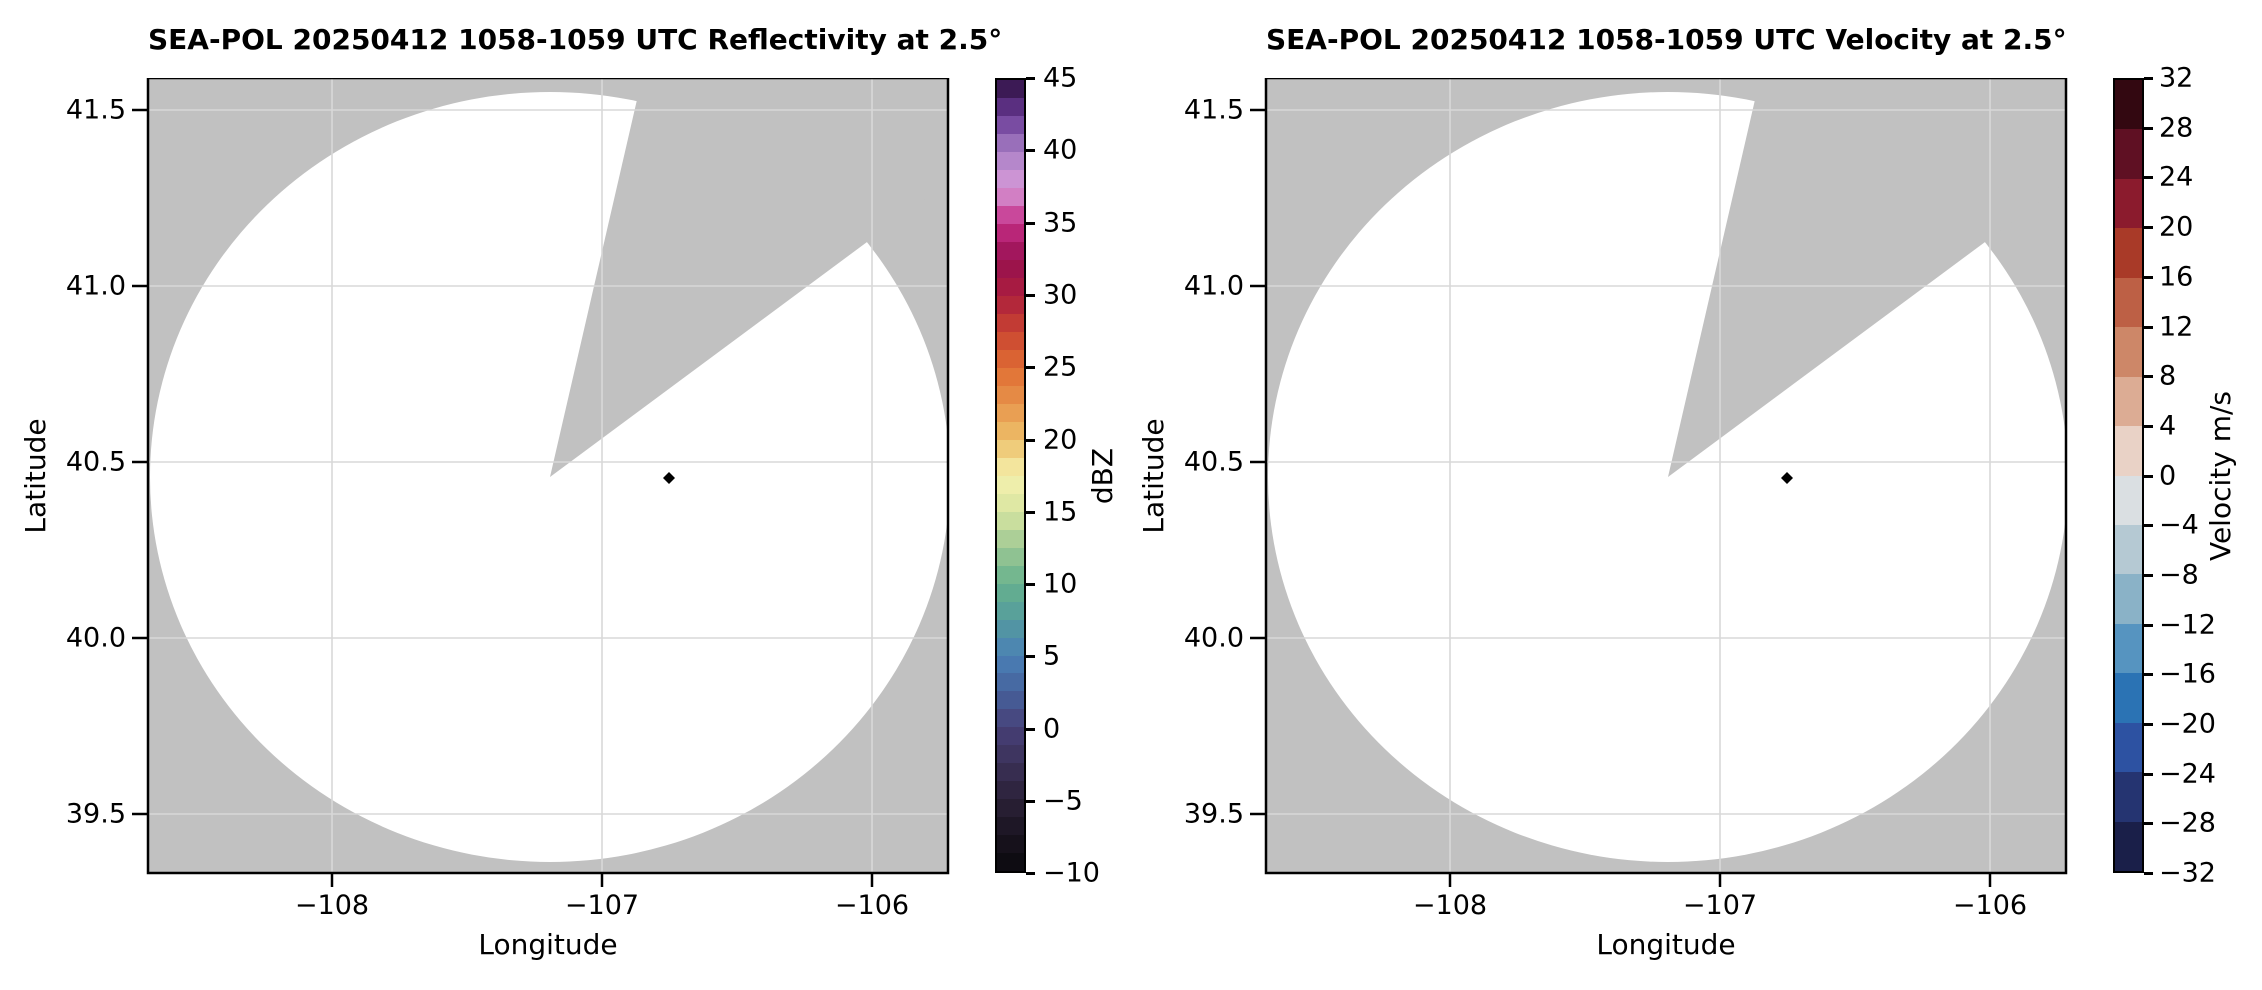 The height and width of the screenshot is (990, 2262). What do you see at coordinates (1063, 801) in the screenshot?
I see `colorbar-tick-label: −5` at bounding box center [1063, 801].